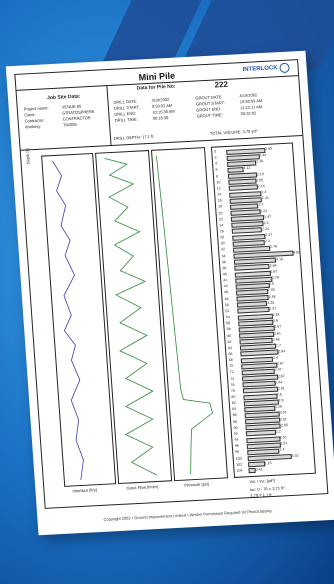 The height and width of the screenshot is (584, 334). What do you see at coordinates (235, 427) in the screenshot?
I see `bar-row-depth: 90` at bounding box center [235, 427].